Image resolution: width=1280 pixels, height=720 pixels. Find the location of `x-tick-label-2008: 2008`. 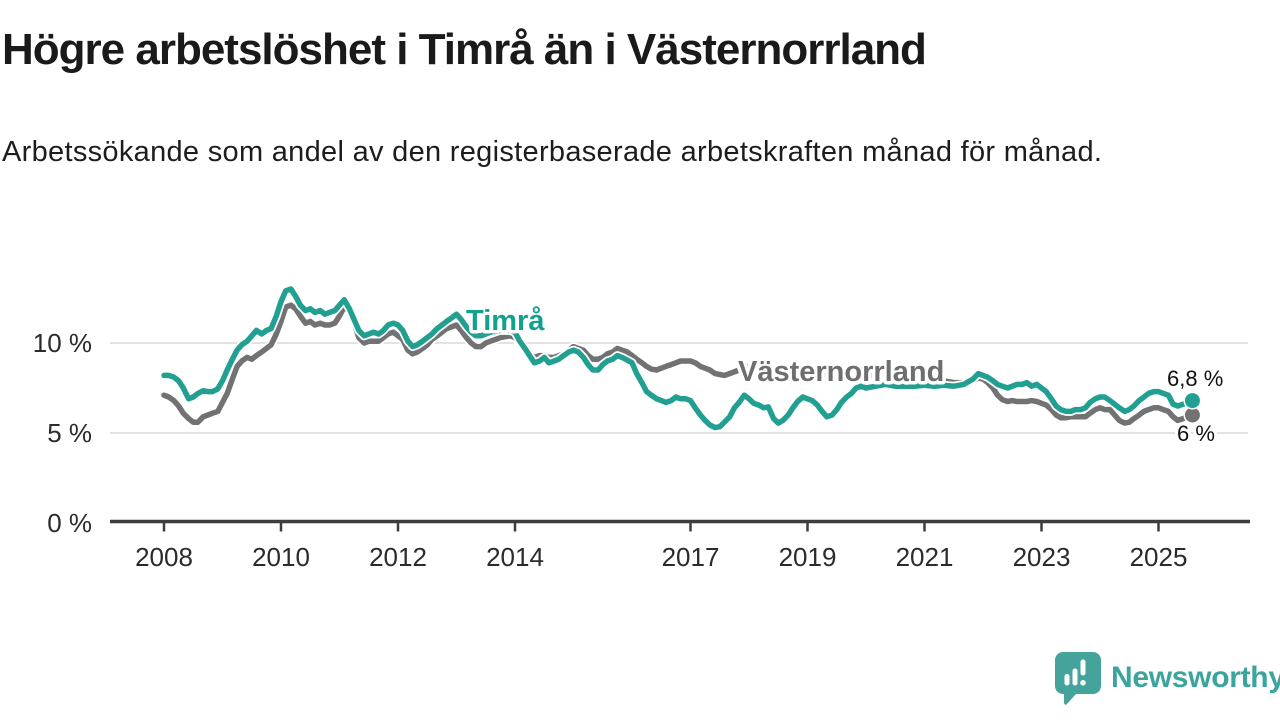

x-tick-label-2008: 2008 is located at coordinates (164, 557).